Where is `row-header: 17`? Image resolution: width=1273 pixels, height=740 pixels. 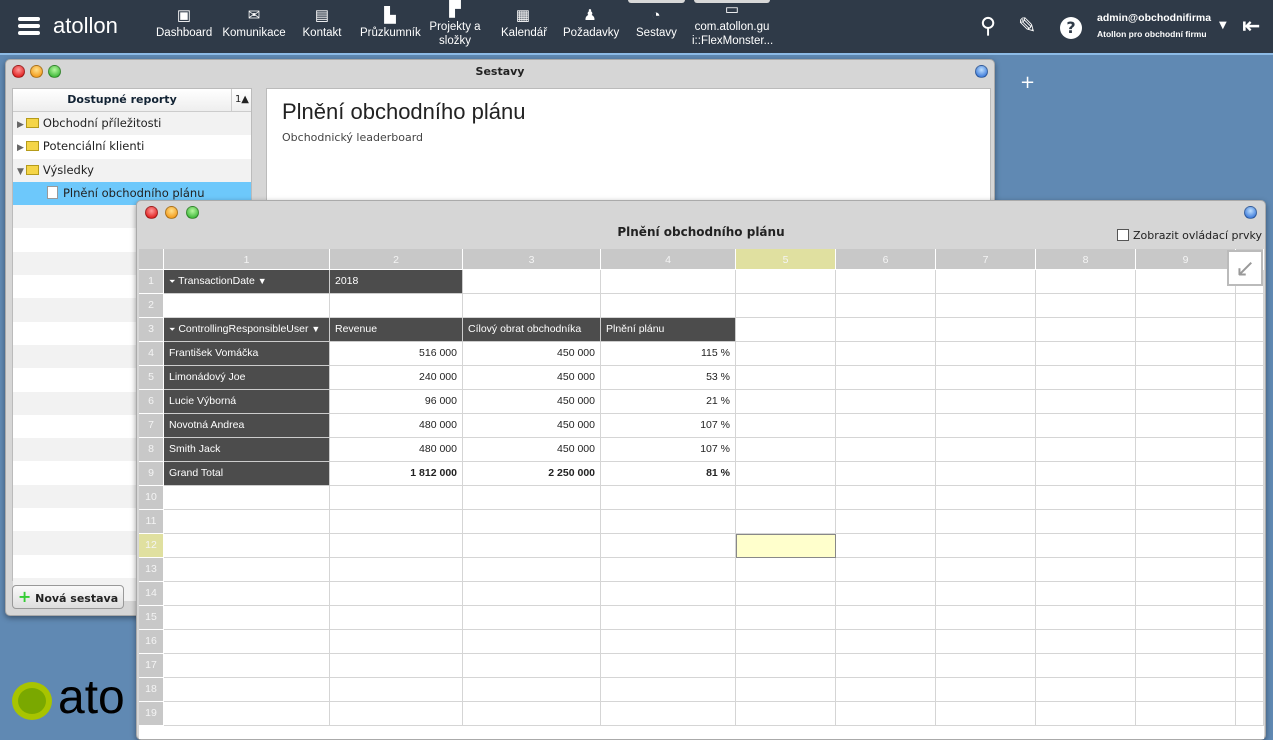
row-header: 17 is located at coordinates (151, 666).